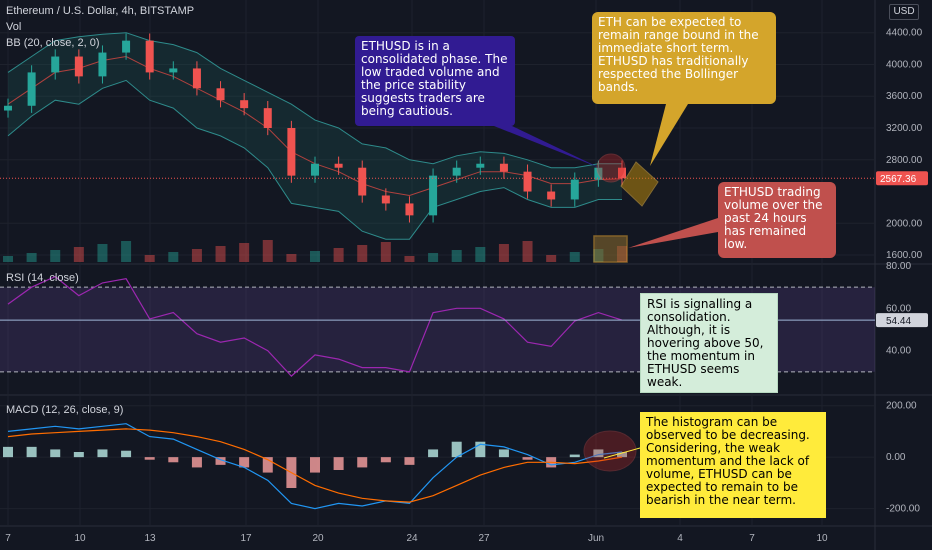  What do you see at coordinates (14, 27) in the screenshot?
I see `volume-indicator-label: Vol` at bounding box center [14, 27].